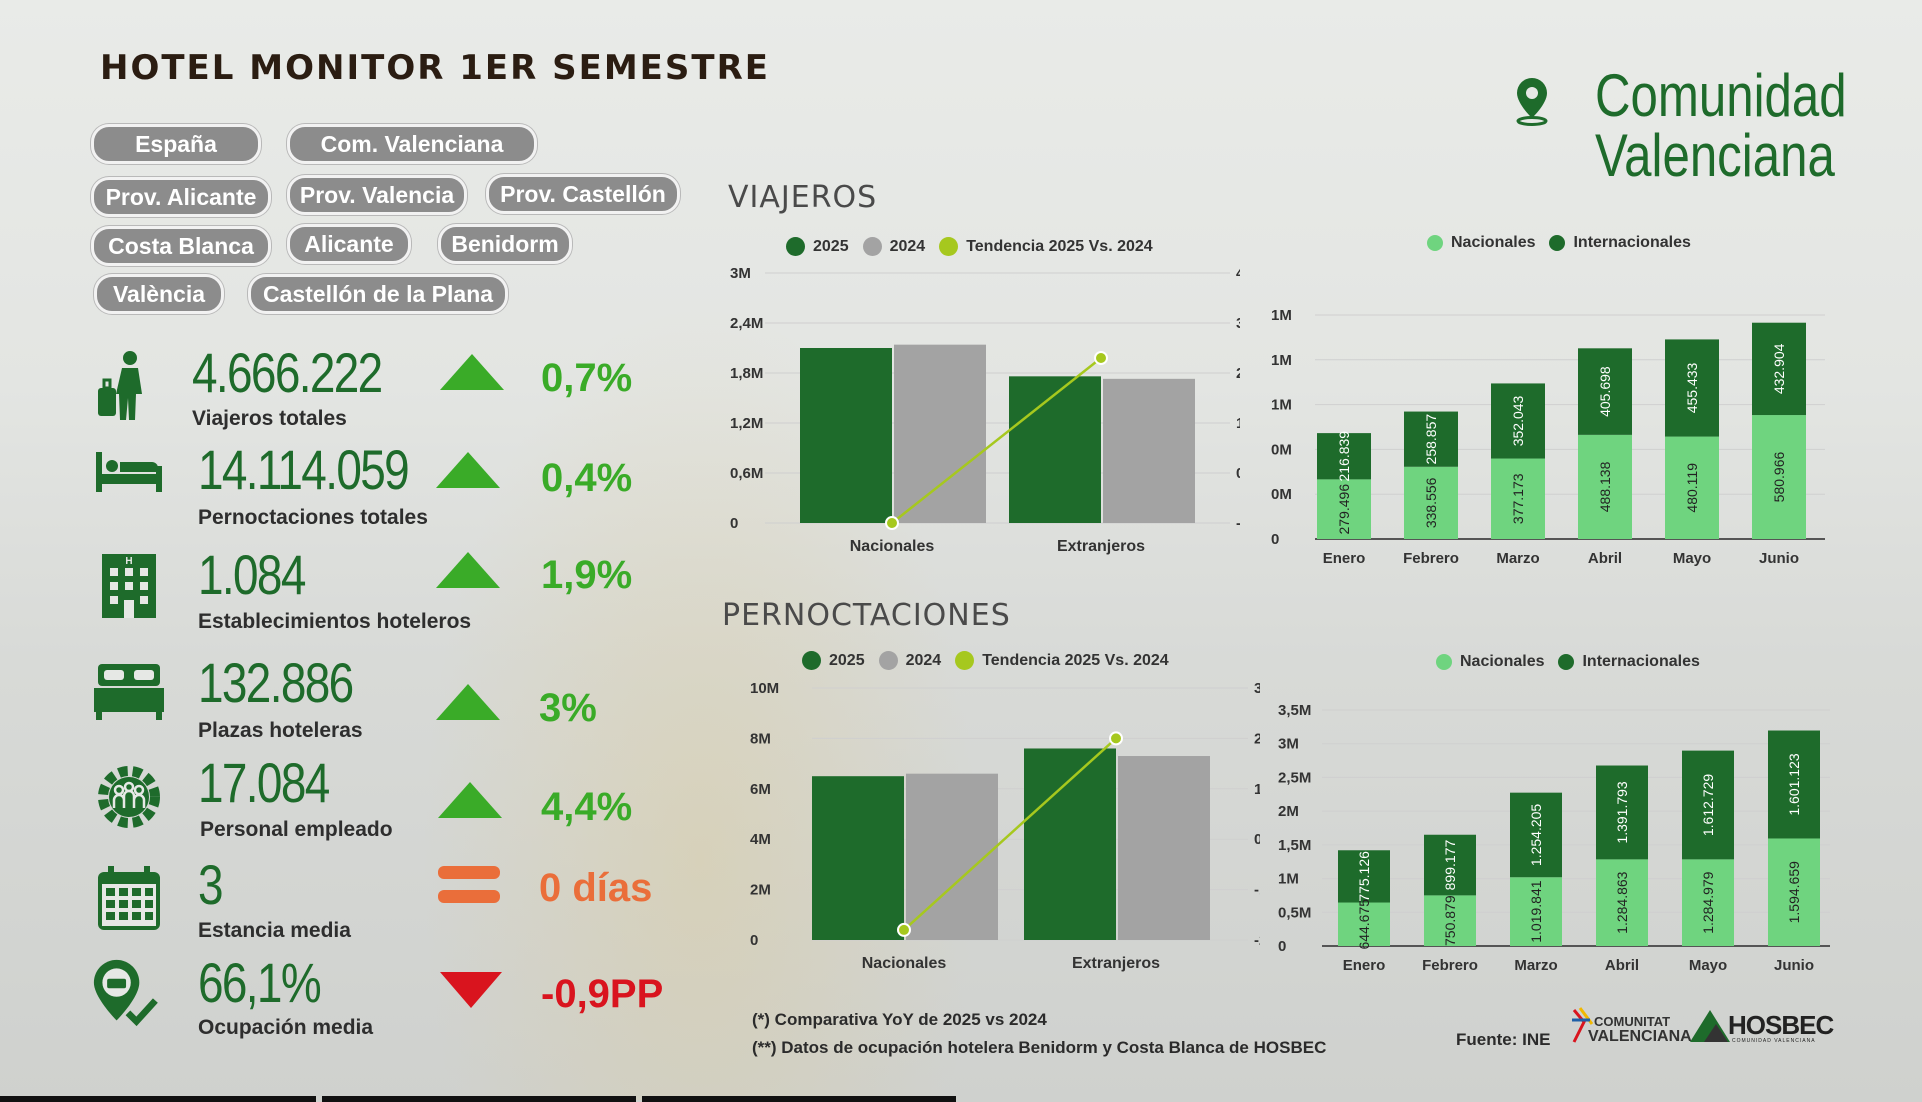  I want to click on legend-pernoctaciones-yoy: 2025 2024 Tendencia 2025 Vs. 2024, so click(978, 660).